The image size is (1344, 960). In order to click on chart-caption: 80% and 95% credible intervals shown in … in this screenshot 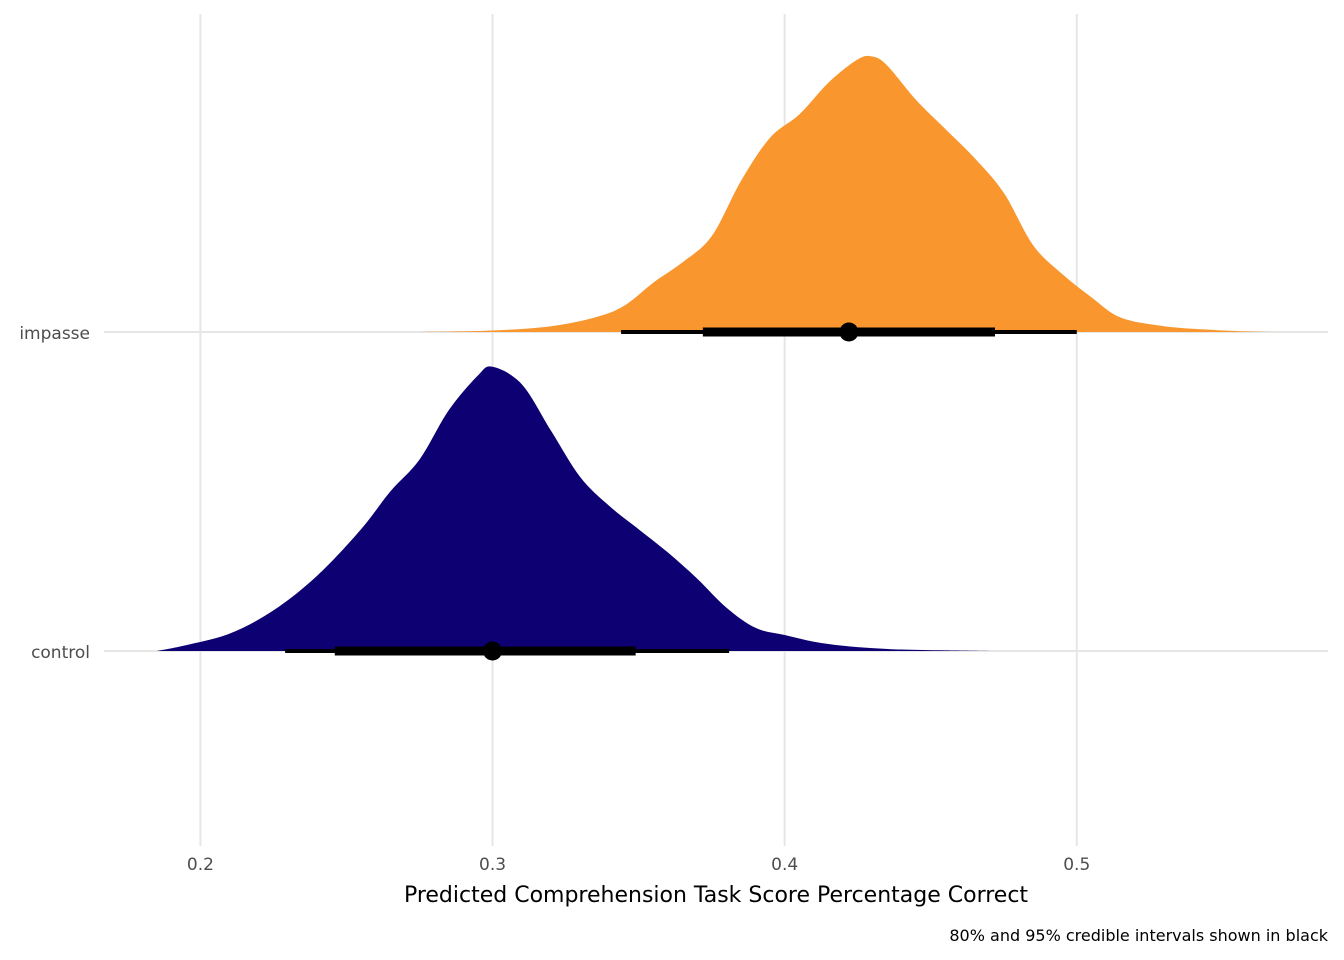, I will do `click(1138, 935)`.